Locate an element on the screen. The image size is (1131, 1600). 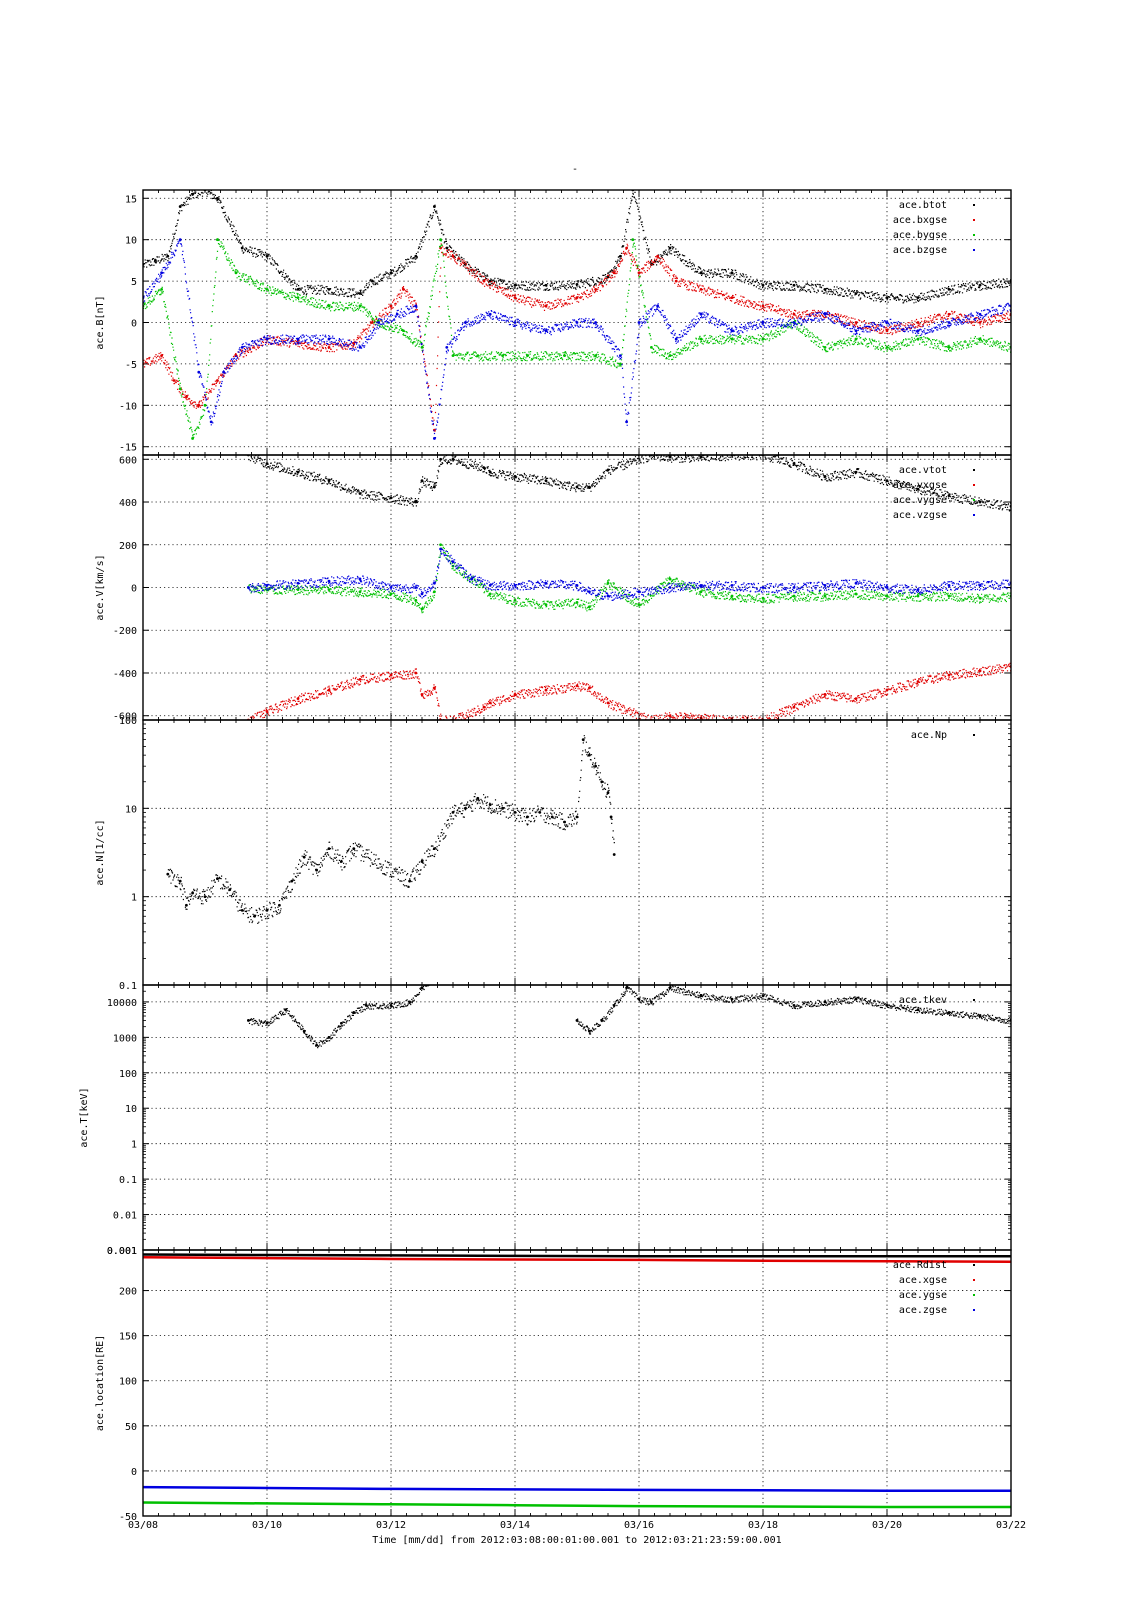
y-axis-label: ace.location[RE] is located at coordinates (100, 1383).